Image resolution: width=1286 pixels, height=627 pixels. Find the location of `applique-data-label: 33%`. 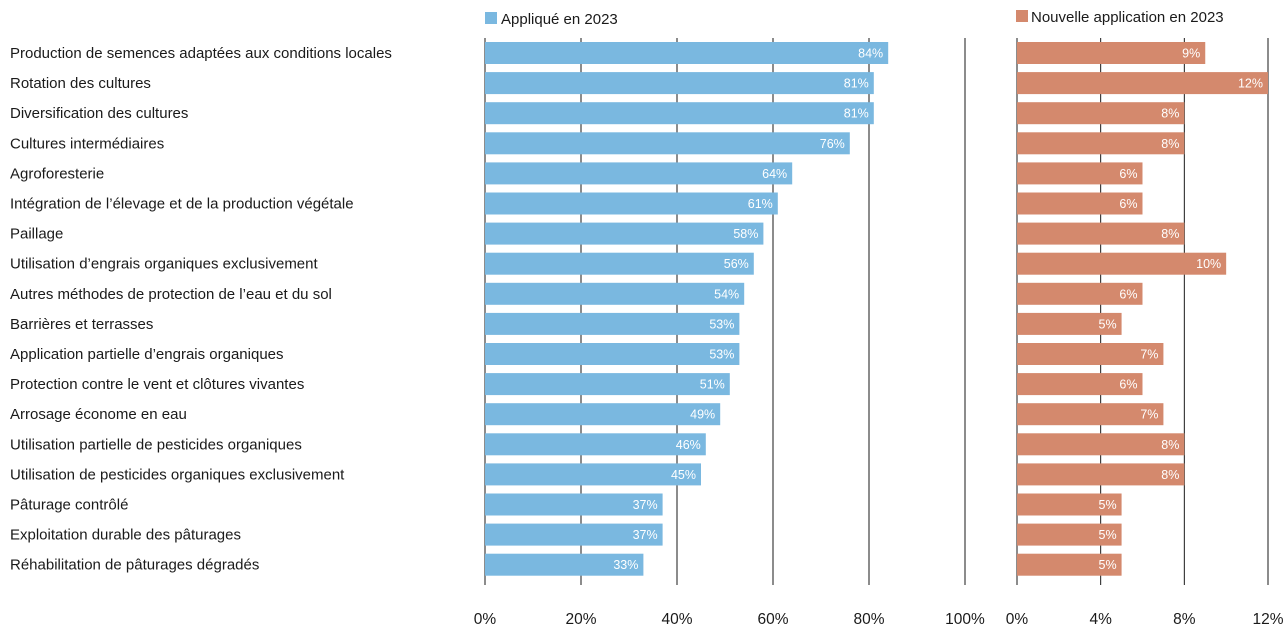

applique-data-label: 33% is located at coordinates (625, 565).